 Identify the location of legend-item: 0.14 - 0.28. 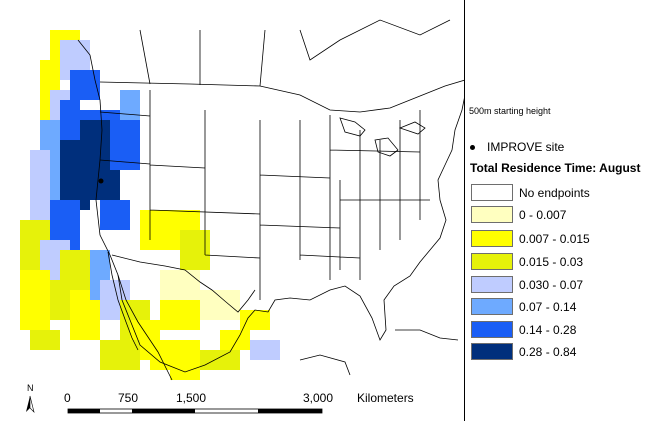
(566, 329).